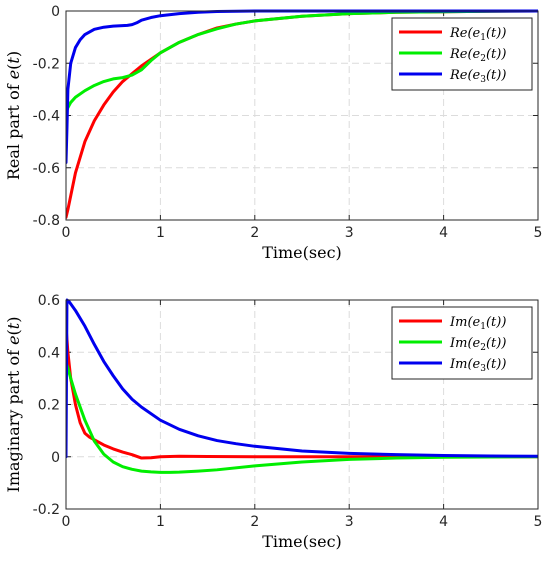  What do you see at coordinates (46, 117) in the screenshot?
I see `y-tick-label: -0.4` at bounding box center [46, 117].